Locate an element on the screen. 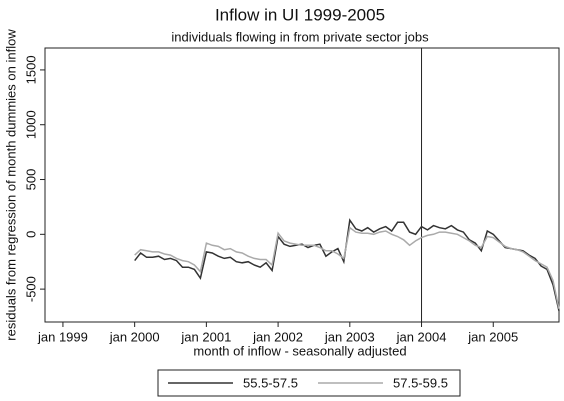 The width and height of the screenshot is (564, 401). y-tick-label: 500 is located at coordinates (30, 180).